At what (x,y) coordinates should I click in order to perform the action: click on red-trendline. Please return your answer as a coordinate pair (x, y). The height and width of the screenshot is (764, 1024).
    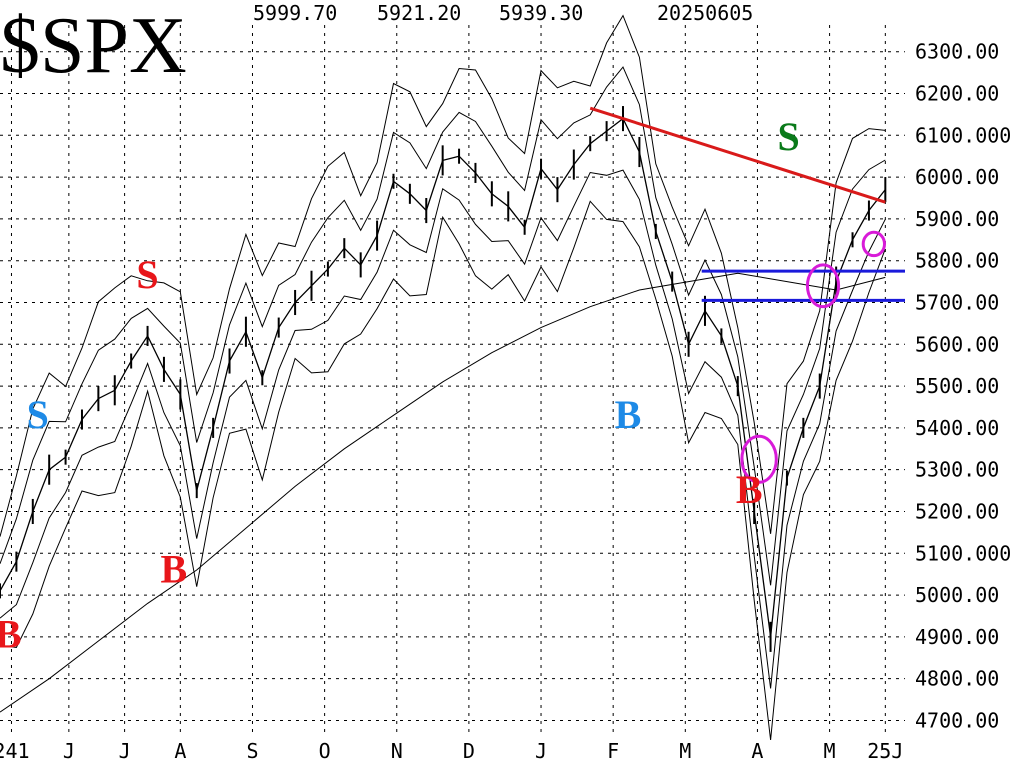
    Looking at the image, I should click on (737, 155).